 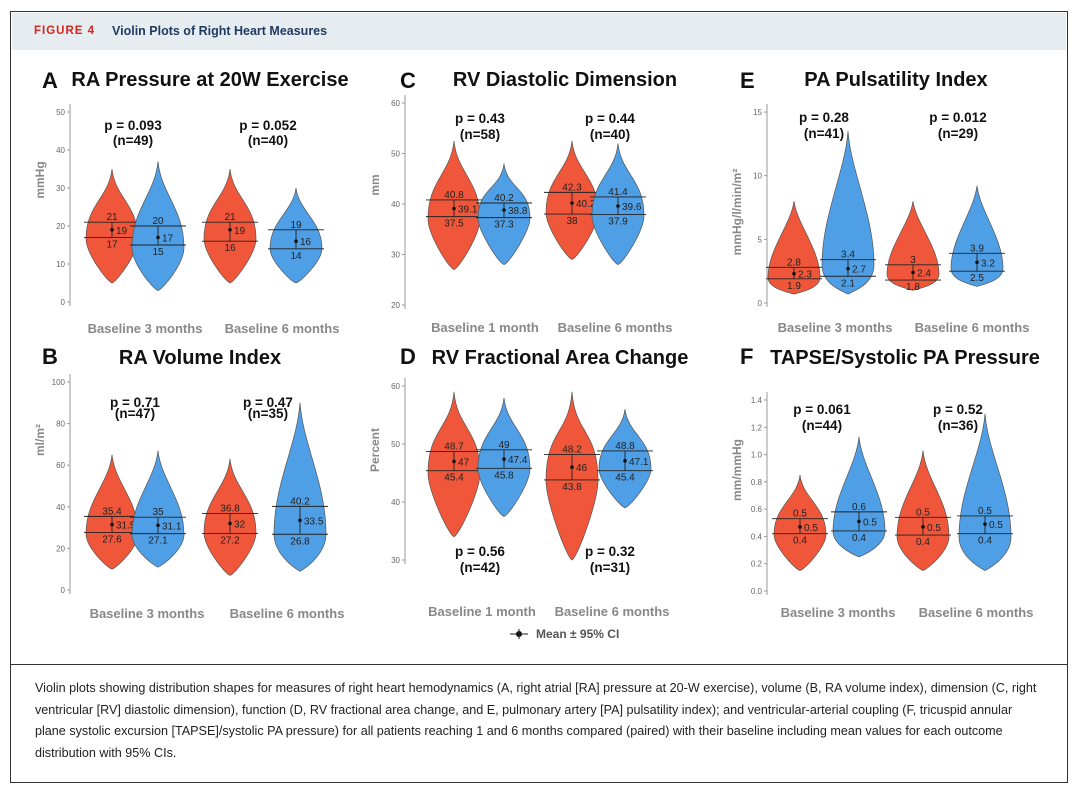 I want to click on panel-c-ci-upper-label: 41.4, so click(x=618, y=192).